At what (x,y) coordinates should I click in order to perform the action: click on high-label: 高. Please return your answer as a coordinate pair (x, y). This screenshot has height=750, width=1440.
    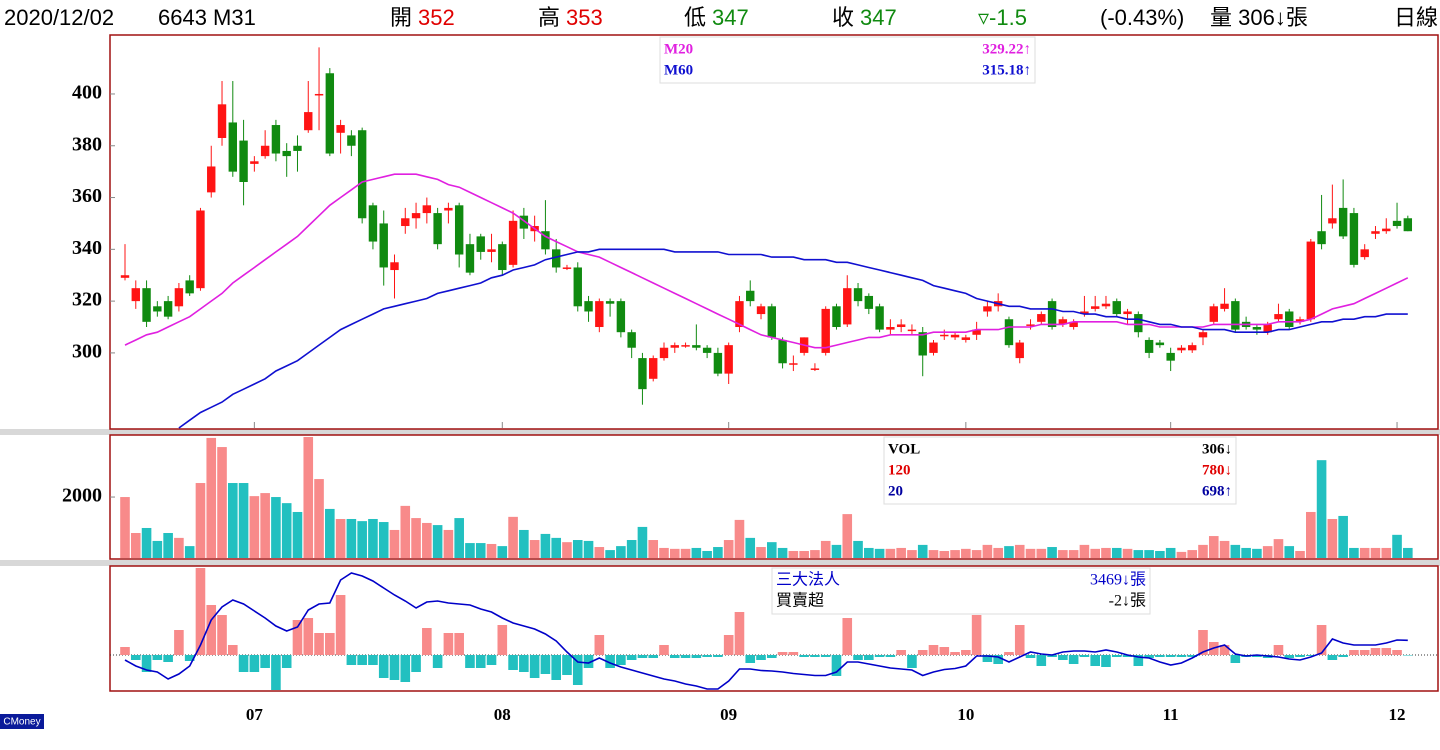
    Looking at the image, I should click on (549, 17).